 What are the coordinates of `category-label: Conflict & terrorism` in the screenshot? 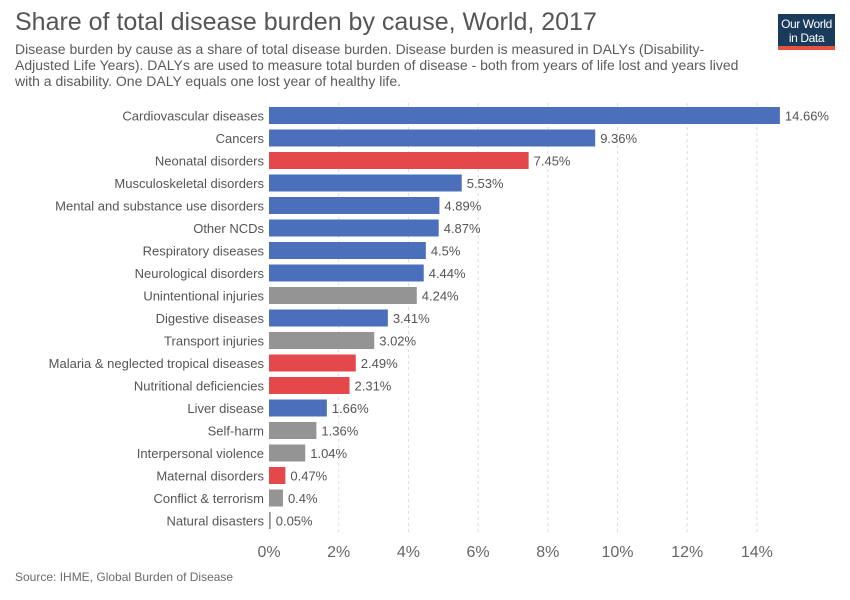 It's located at (208, 498).